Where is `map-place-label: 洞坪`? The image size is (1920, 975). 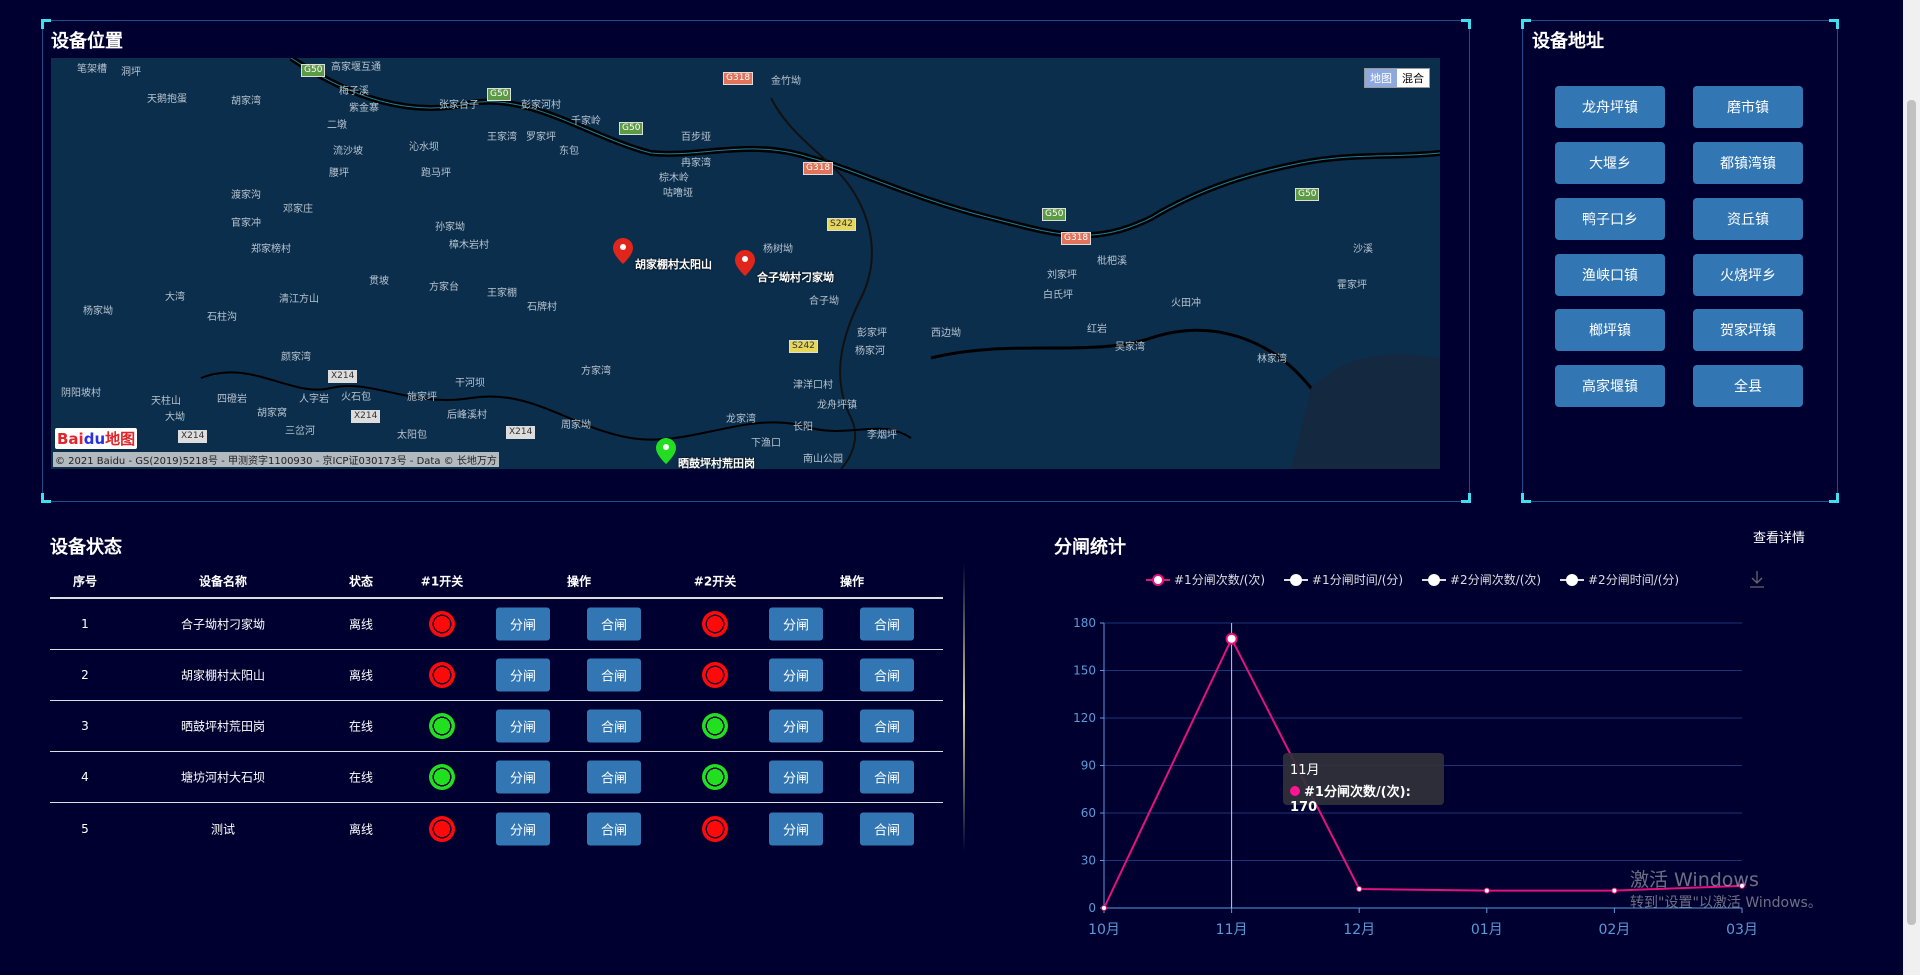 map-place-label: 洞坪 is located at coordinates (131, 72).